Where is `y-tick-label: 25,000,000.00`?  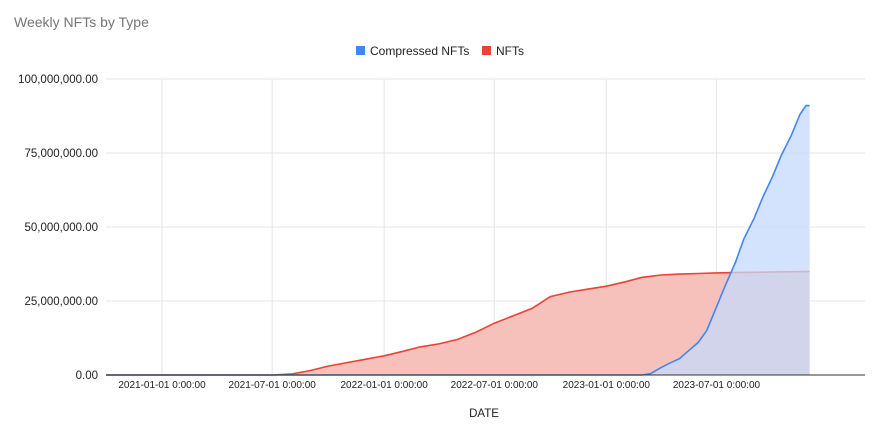
y-tick-label: 25,000,000.00 is located at coordinates (61, 302).